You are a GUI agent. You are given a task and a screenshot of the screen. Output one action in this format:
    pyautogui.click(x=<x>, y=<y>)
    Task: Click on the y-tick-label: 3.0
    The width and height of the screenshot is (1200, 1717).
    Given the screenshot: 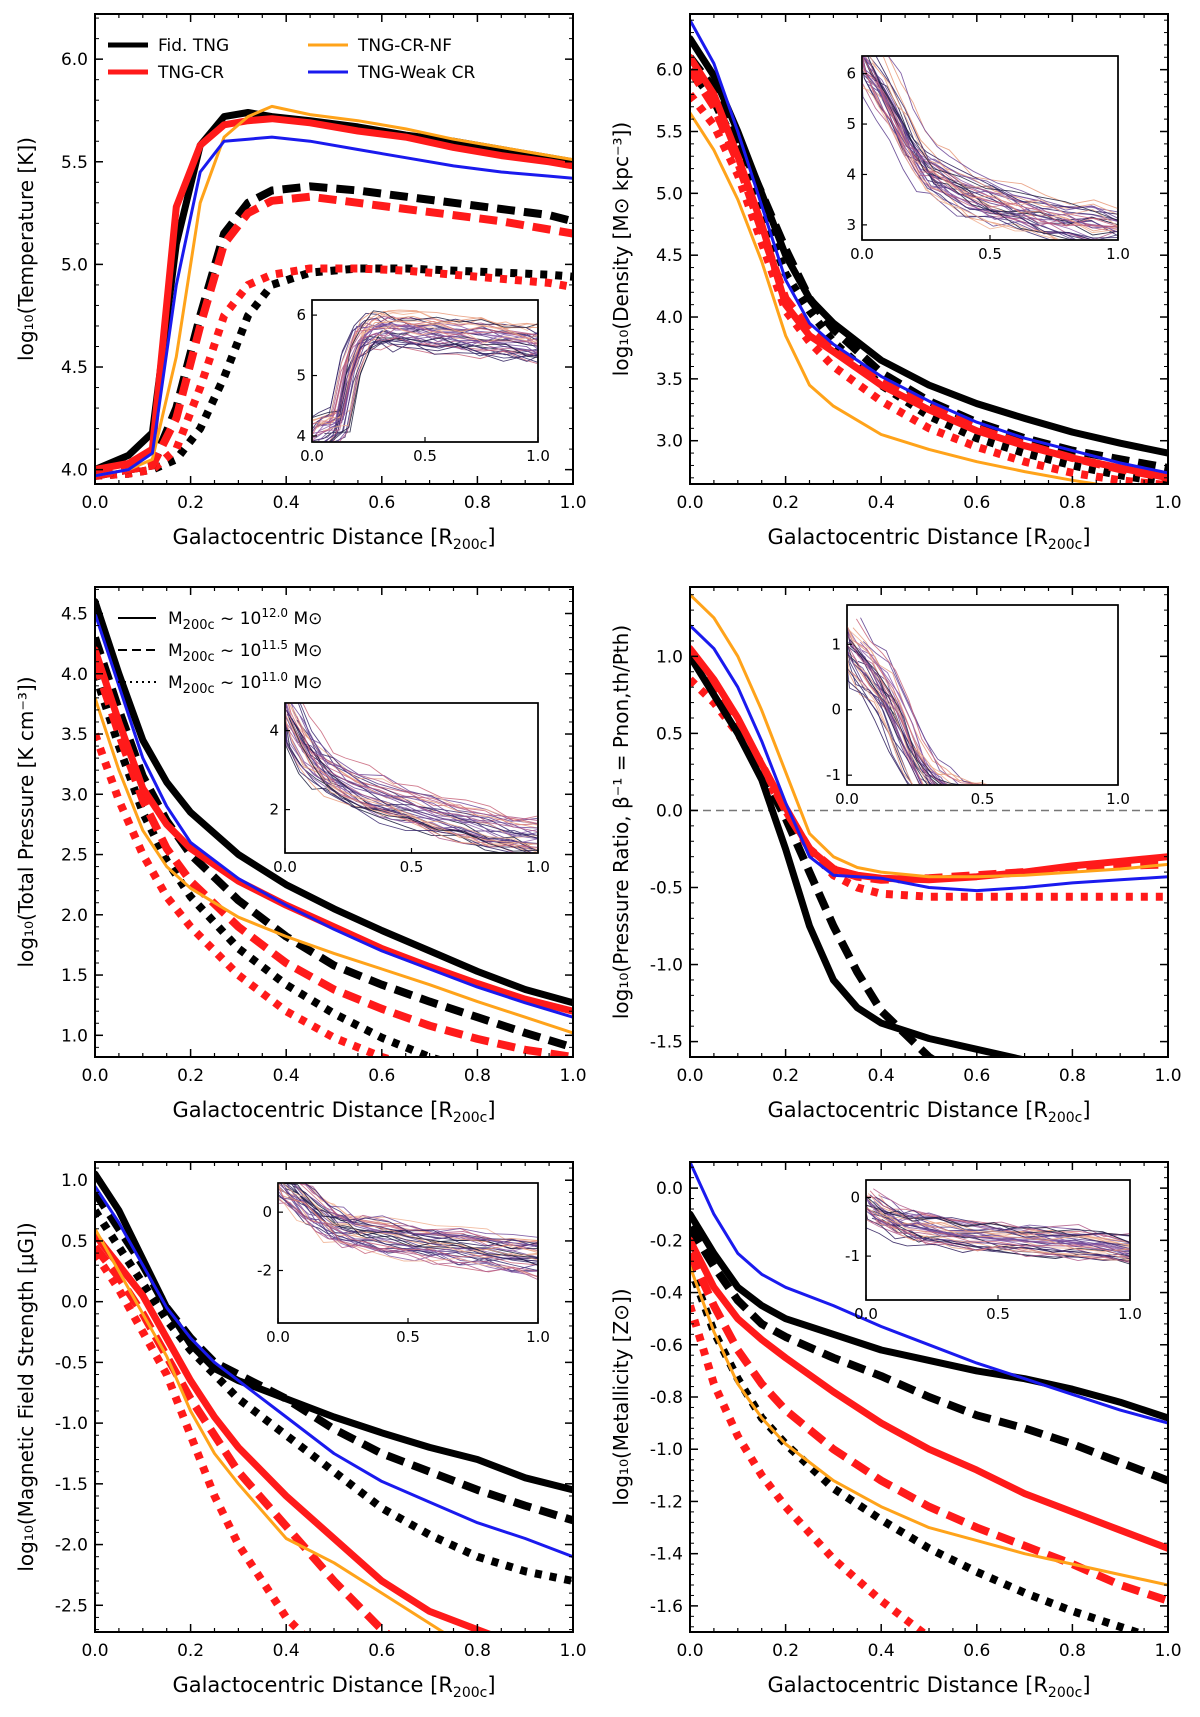 What is the action you would take?
    pyautogui.click(x=669, y=442)
    